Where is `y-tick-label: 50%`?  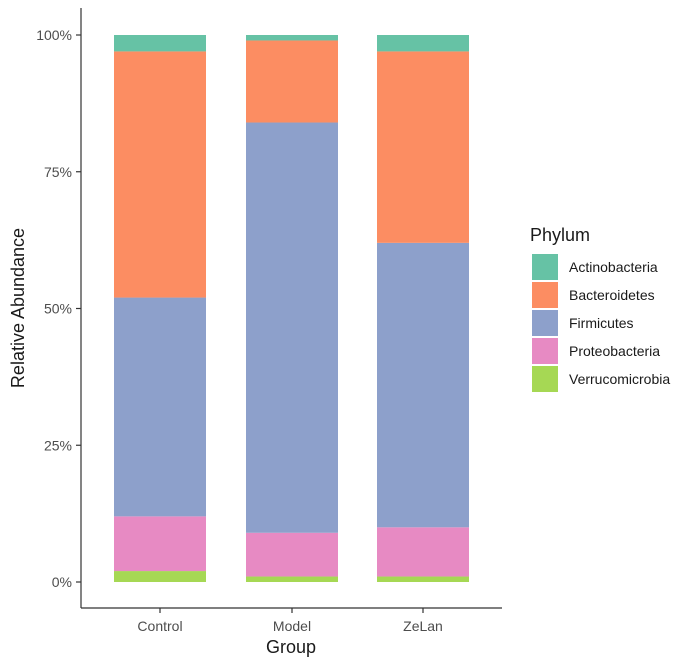 y-tick-label: 50% is located at coordinates (58, 309).